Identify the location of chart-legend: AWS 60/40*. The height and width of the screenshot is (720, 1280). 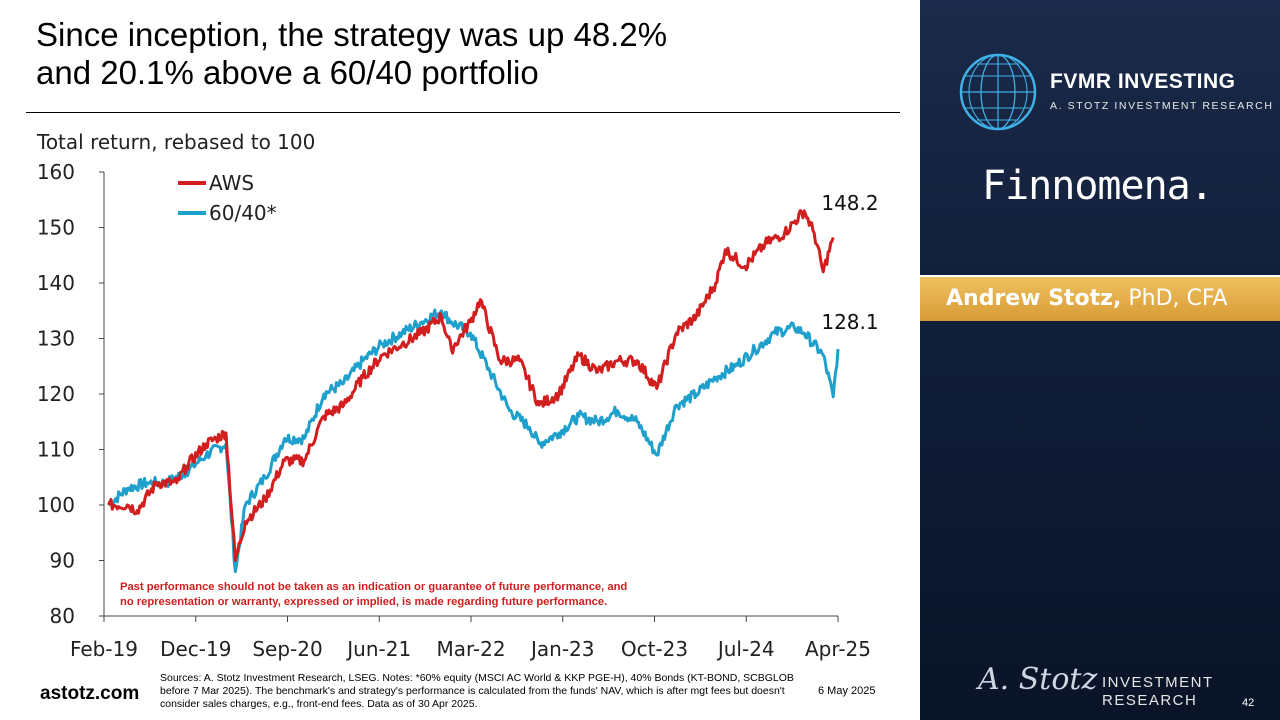
(227, 198).